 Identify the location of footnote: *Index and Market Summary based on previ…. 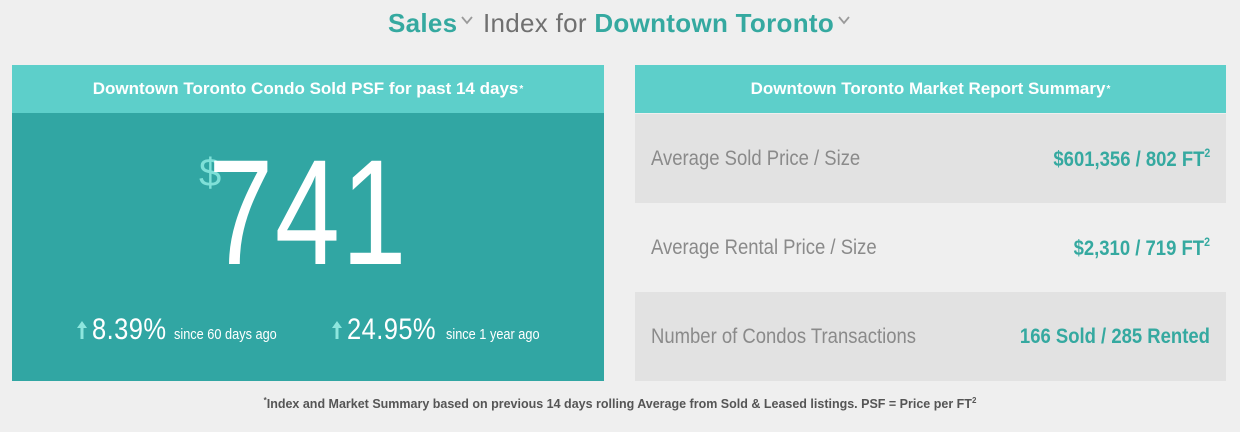
(620, 402).